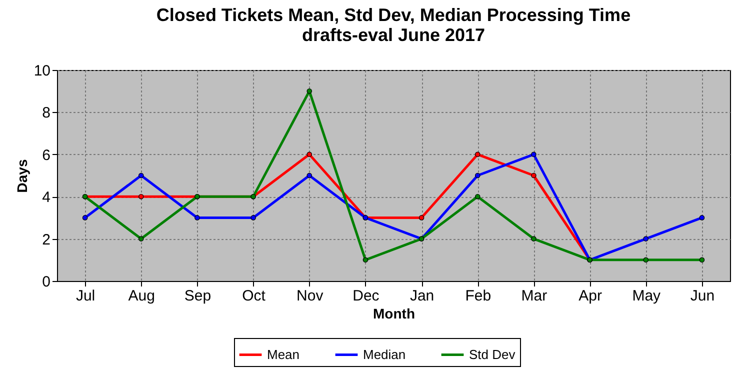 This screenshot has height=378, width=740. I want to click on y-tick-label: 4, so click(46, 197).